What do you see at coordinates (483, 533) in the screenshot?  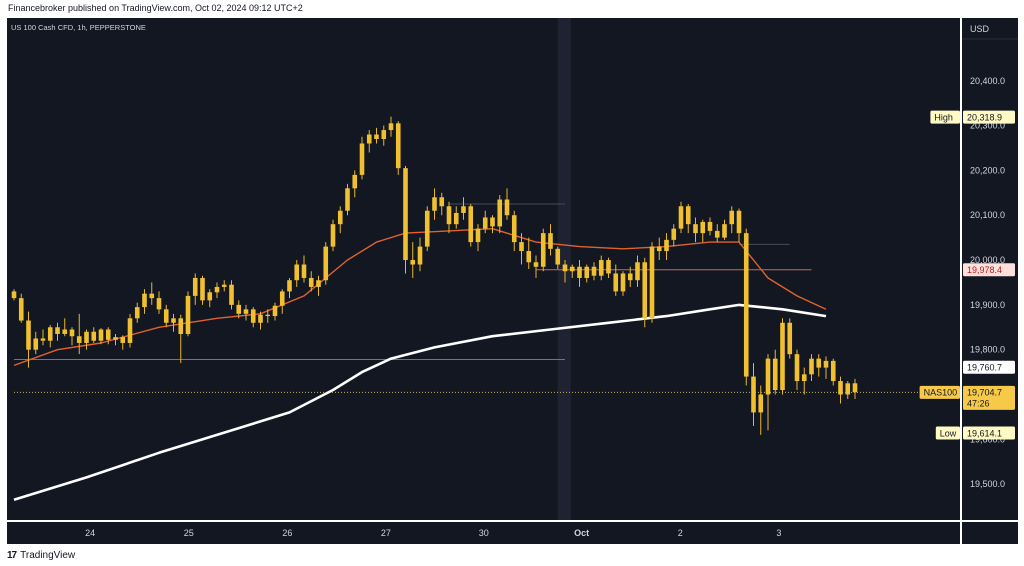 I see `time-axis` at bounding box center [483, 533].